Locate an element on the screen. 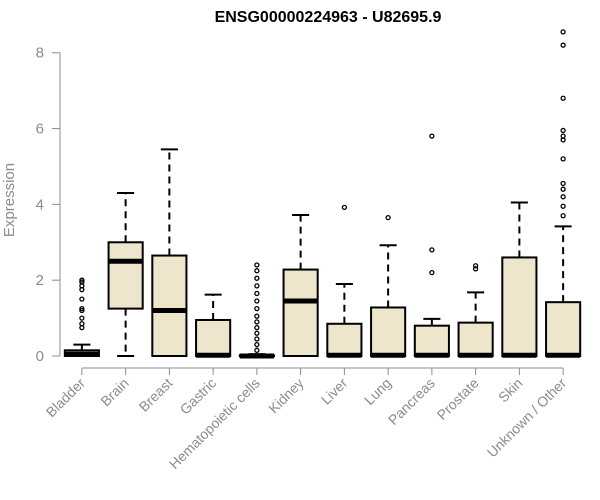 This screenshot has height=500, width=600. x-tick-label: Gastric is located at coordinates (198, 396).